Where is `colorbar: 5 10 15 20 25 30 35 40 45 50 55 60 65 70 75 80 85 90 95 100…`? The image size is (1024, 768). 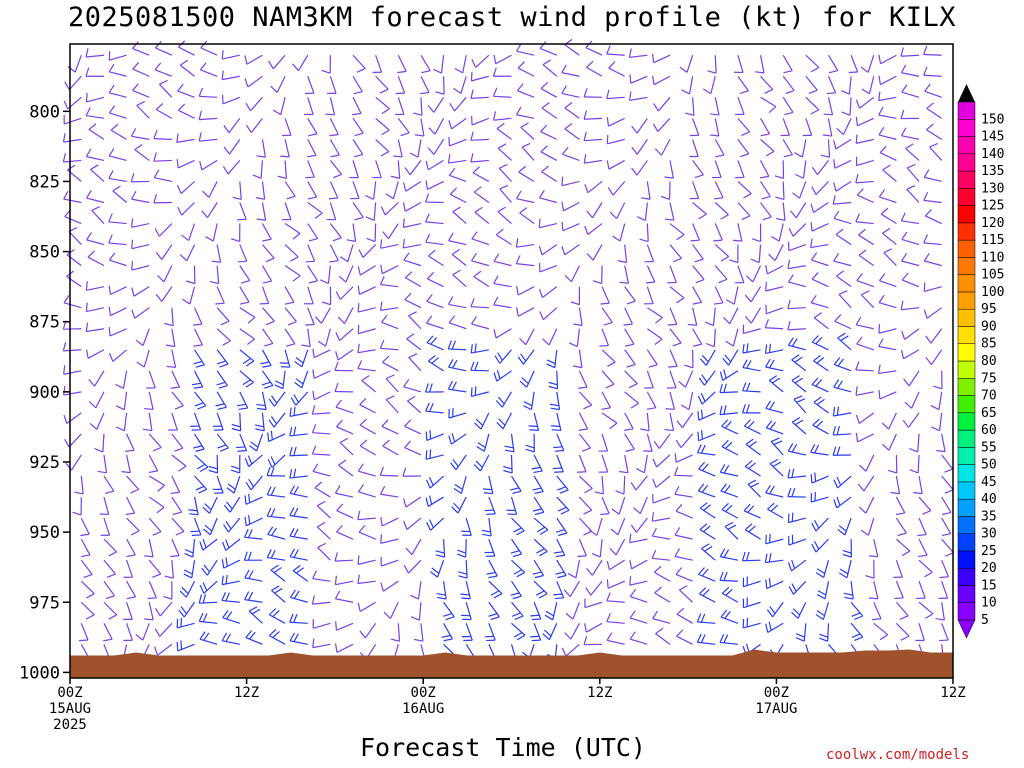 colorbar: 5 10 15 20 25 30 35 40 45 50 55 60 65 70 75 80 85 90 95 100… is located at coordinates (980, 361).